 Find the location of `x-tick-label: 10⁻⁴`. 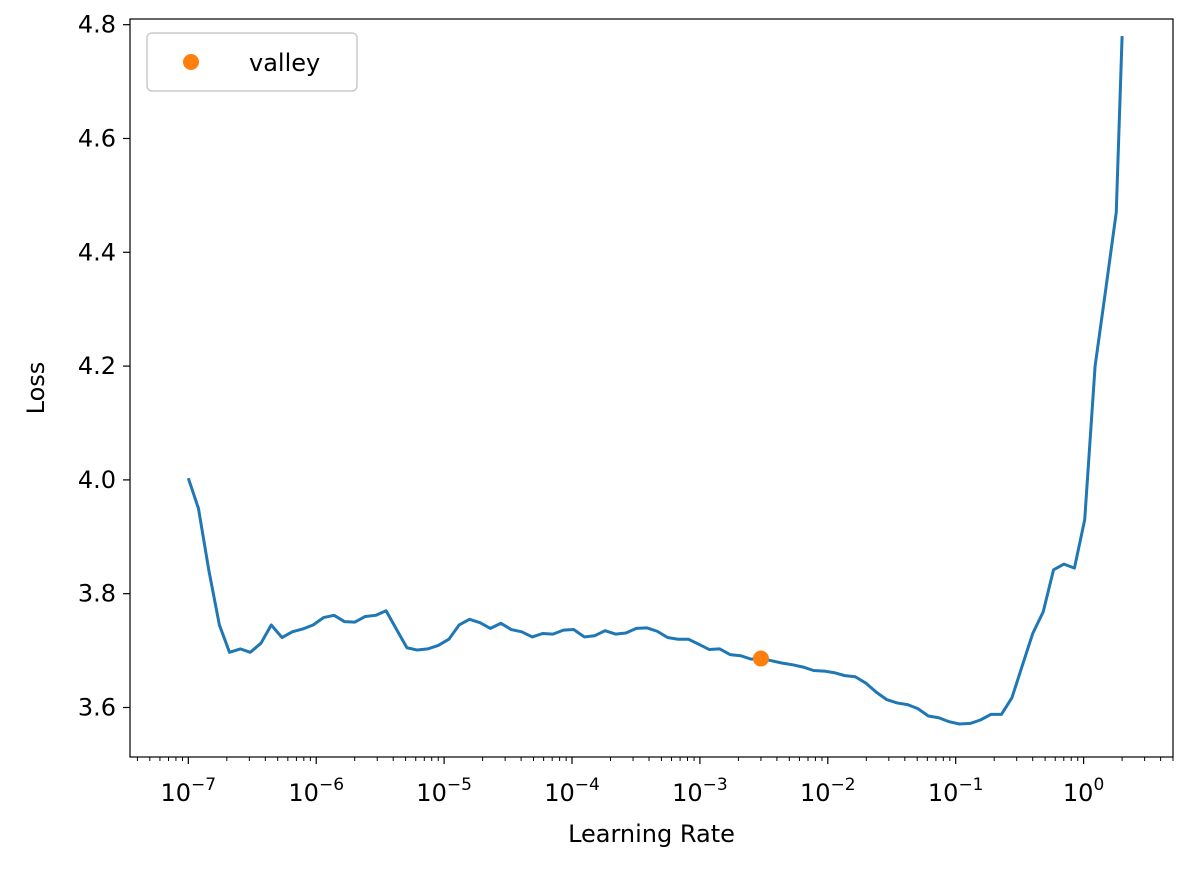

x-tick-label: 10⁻⁴ is located at coordinates (572, 791).